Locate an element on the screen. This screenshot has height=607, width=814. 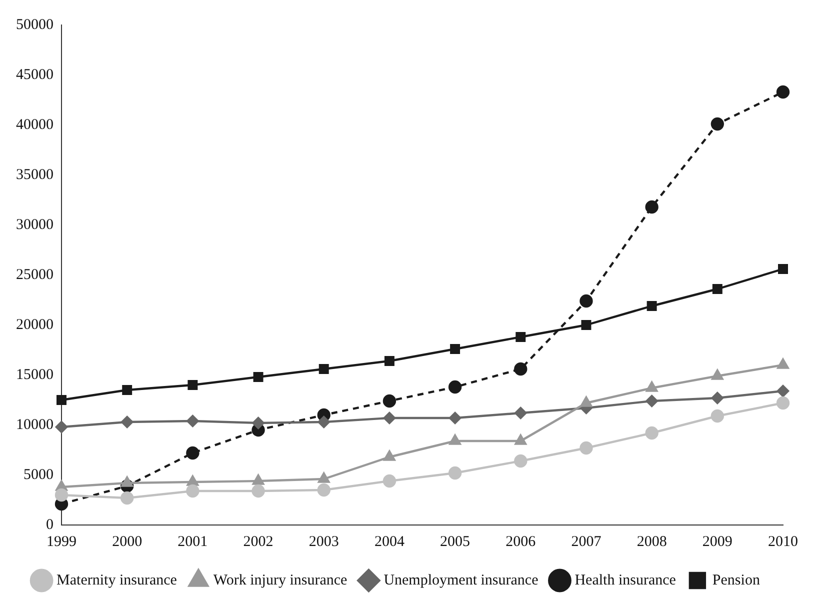
y-tick-label: 5000 is located at coordinates (39, 474).